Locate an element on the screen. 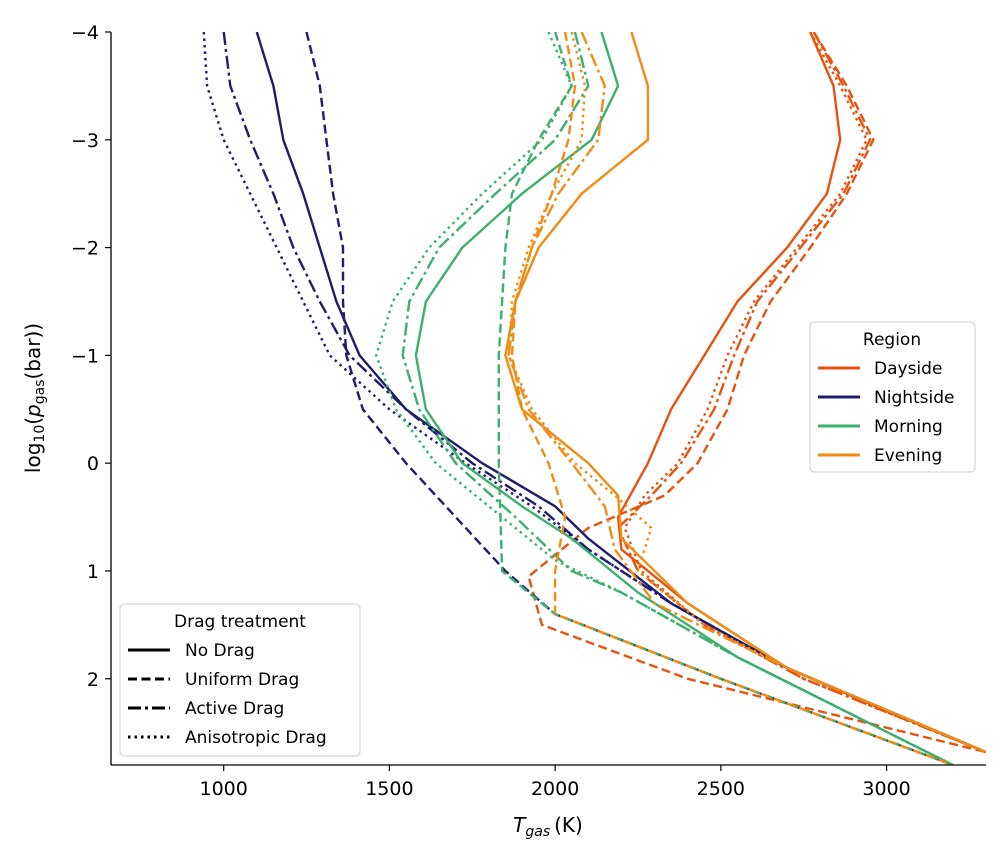  legend-region-label-dayside: Dayside is located at coordinates (908, 369).